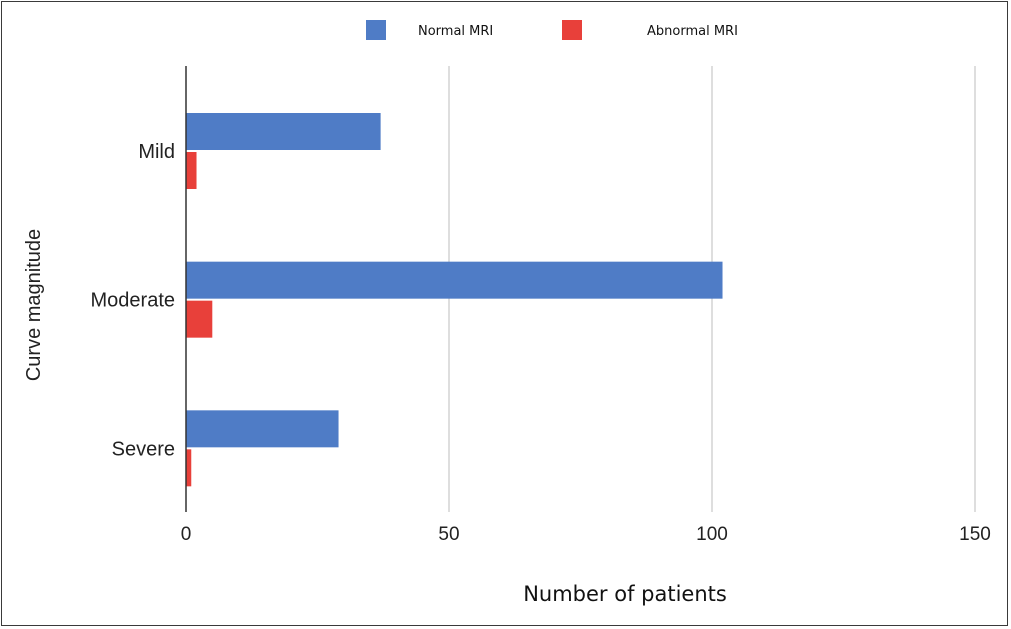  Describe the element at coordinates (552, 30) in the screenshot. I see `legend: Normal MRI Abnormal MRI` at that location.